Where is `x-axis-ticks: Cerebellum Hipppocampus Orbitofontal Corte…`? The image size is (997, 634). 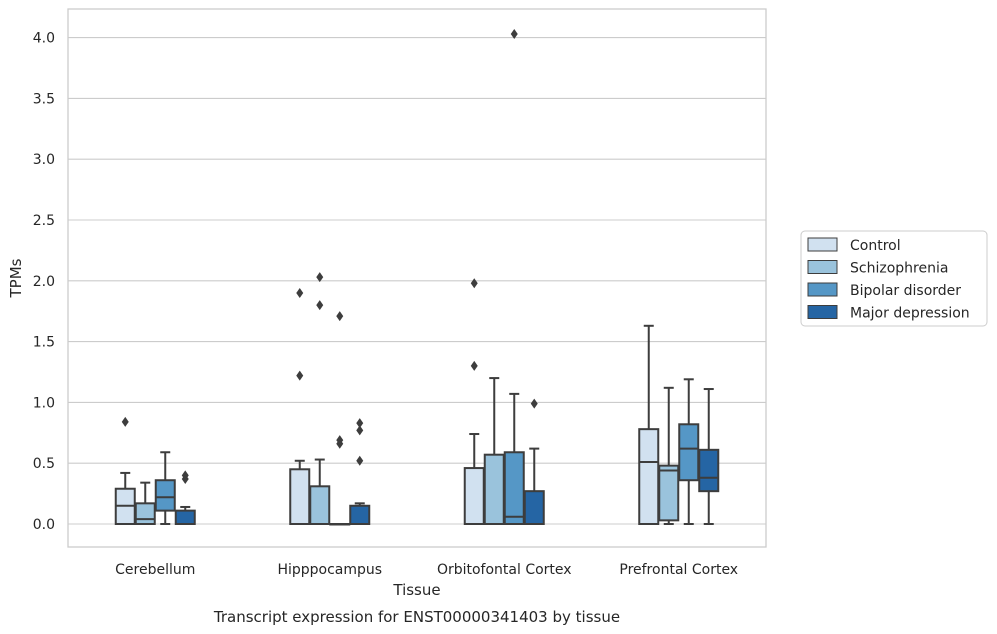
x-axis-ticks: Cerebellum Hipppocampus Orbitofontal Corte… is located at coordinates (426, 570).